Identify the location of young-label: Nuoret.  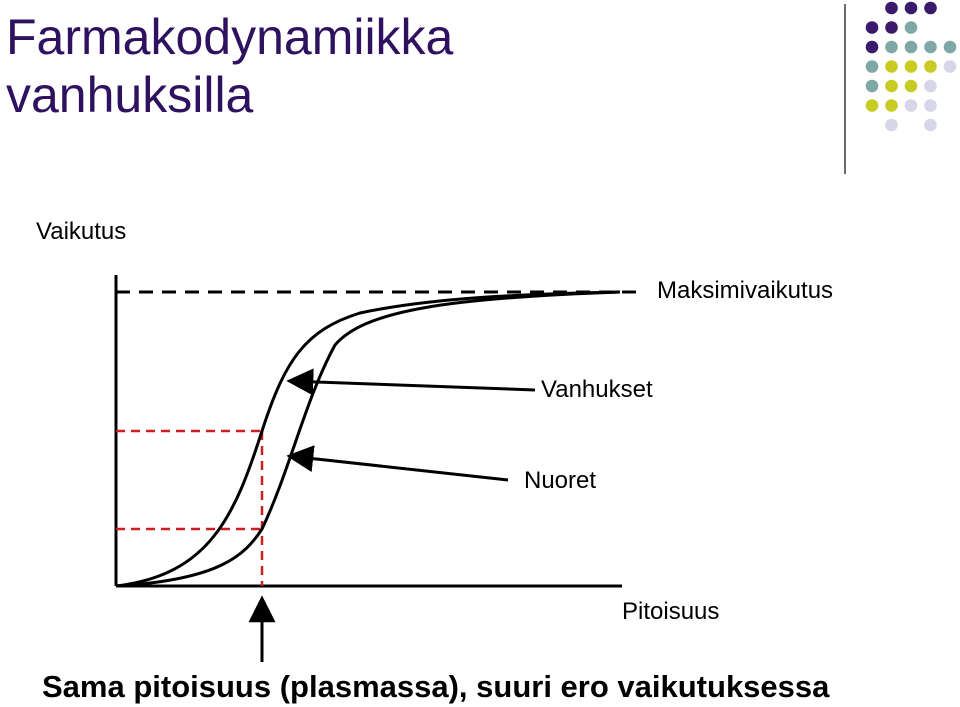
(560, 480).